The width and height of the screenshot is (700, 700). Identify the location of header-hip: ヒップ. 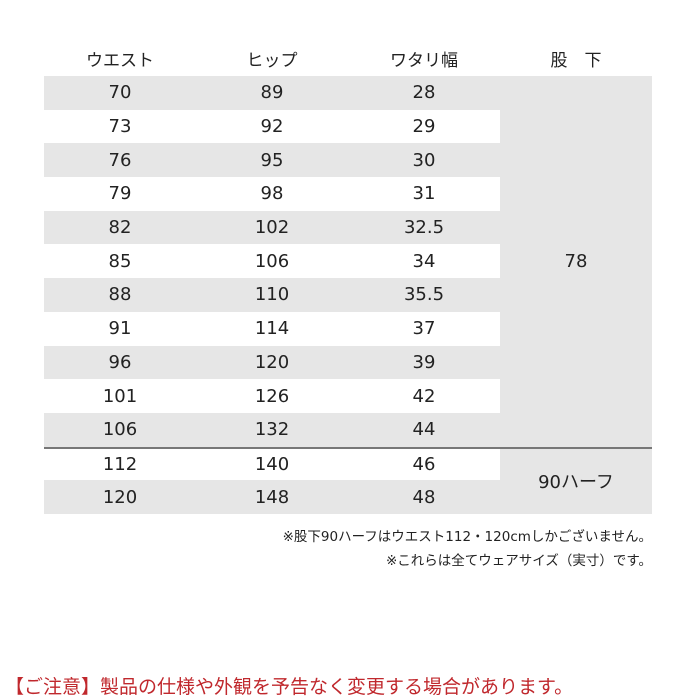
(272, 60).